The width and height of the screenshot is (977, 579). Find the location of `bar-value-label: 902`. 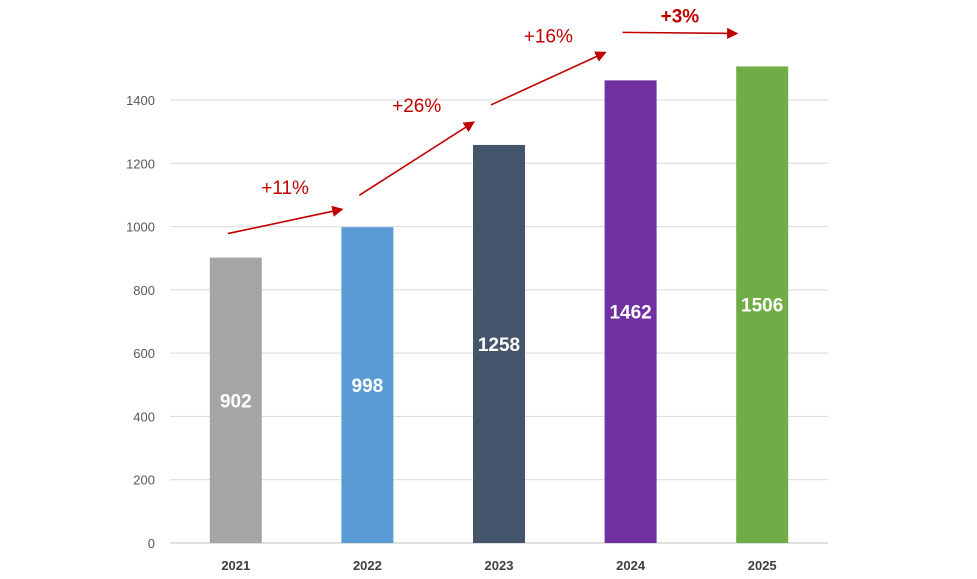

bar-value-label: 902 is located at coordinates (236, 401).